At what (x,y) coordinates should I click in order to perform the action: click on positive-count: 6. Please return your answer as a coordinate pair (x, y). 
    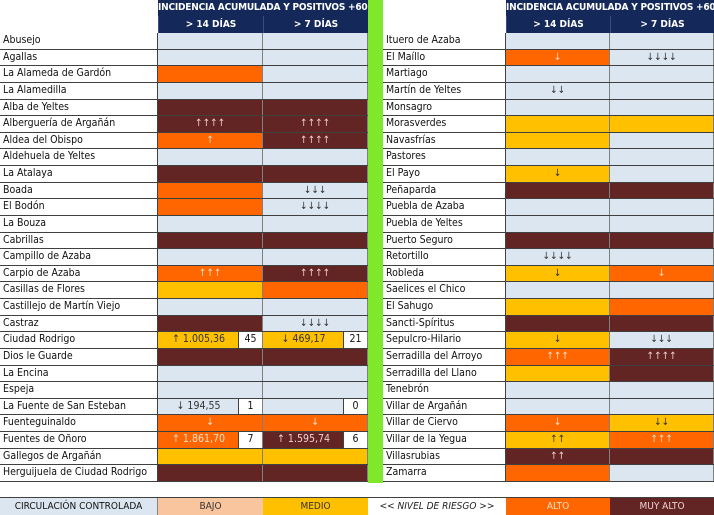
    Looking at the image, I should click on (355, 440).